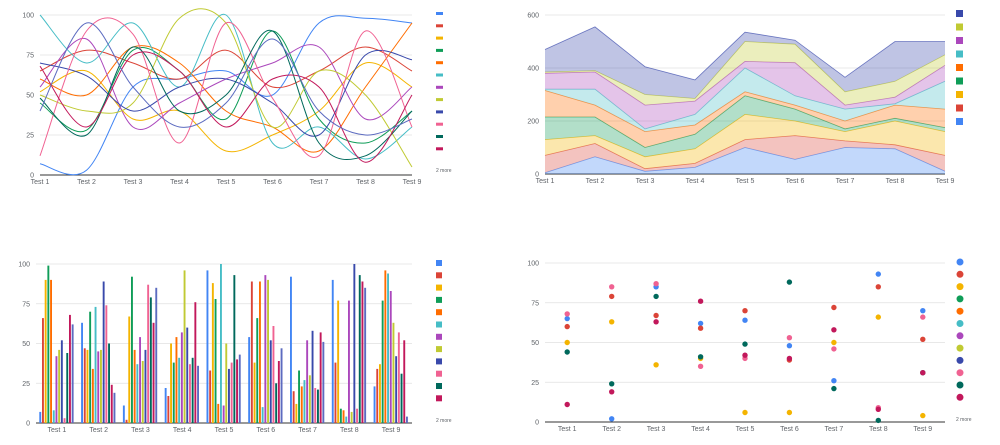 This screenshot has height=445, width=1000. I want to click on y-tick-label: 75, so click(26, 304).